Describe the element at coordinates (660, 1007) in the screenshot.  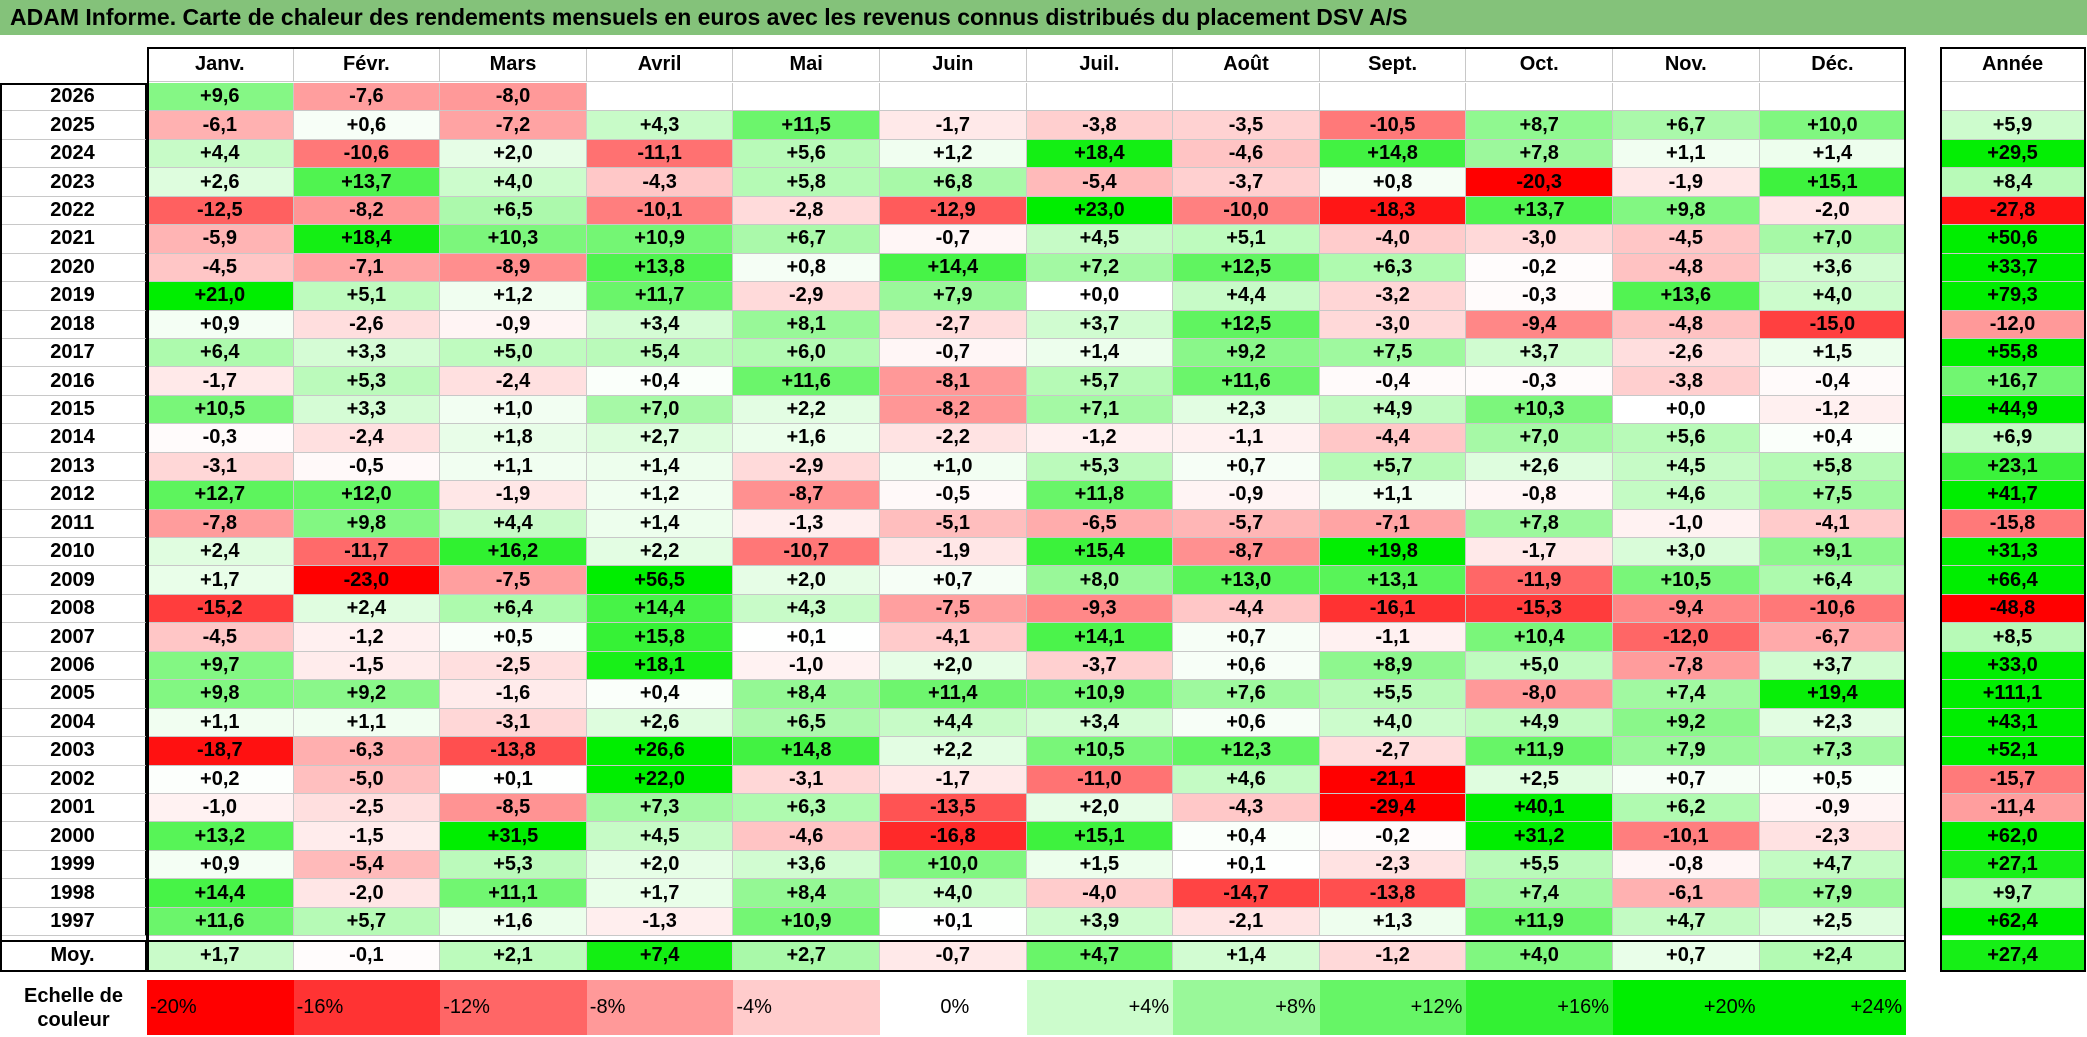
I see `color-scale-step: -8%` at that location.